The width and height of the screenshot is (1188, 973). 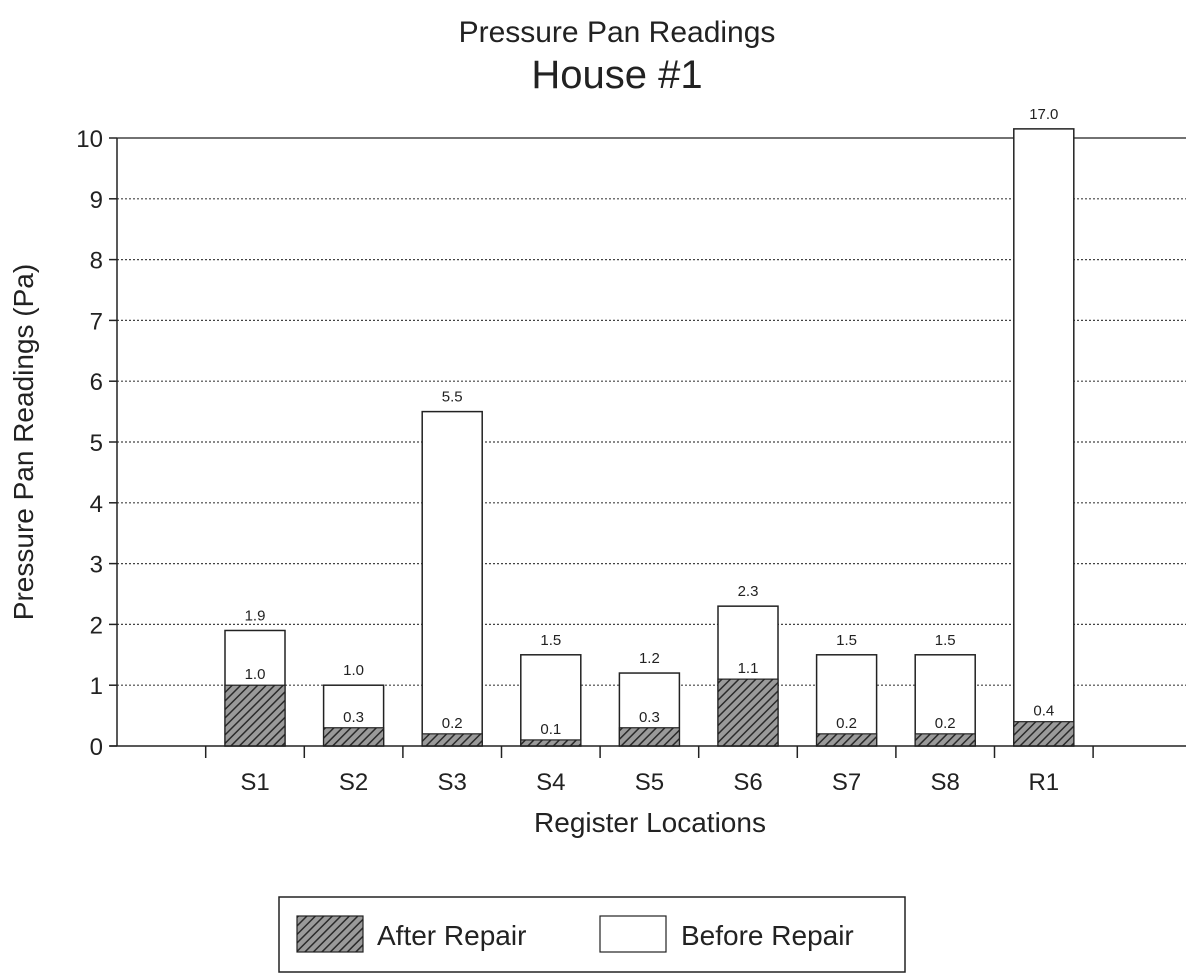 I want to click on data-label-before-repair: 1.9, so click(x=255, y=615).